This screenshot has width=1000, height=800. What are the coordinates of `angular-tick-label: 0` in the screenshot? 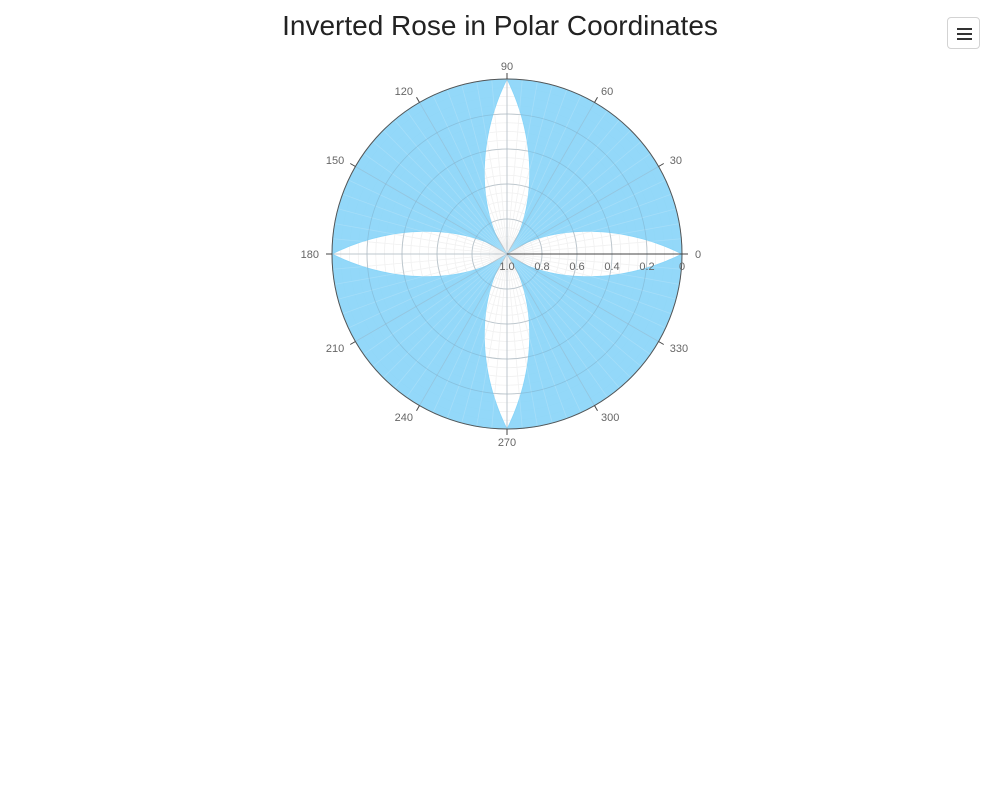 It's located at (698, 255).